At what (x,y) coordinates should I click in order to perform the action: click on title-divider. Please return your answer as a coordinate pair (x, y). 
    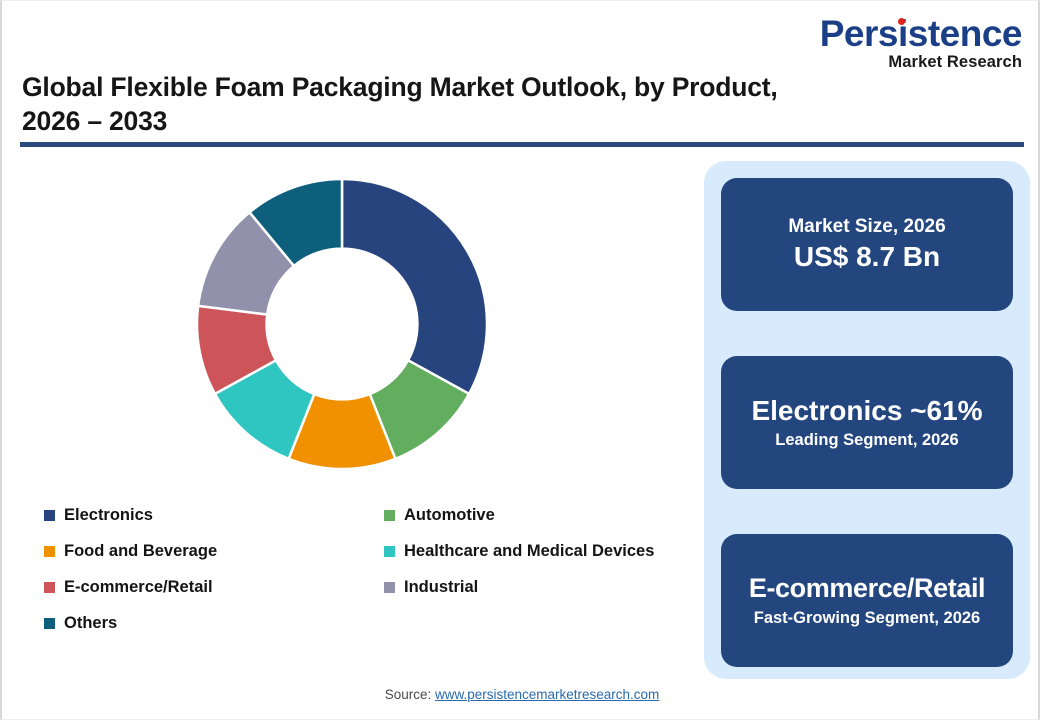
    Looking at the image, I should click on (522, 144).